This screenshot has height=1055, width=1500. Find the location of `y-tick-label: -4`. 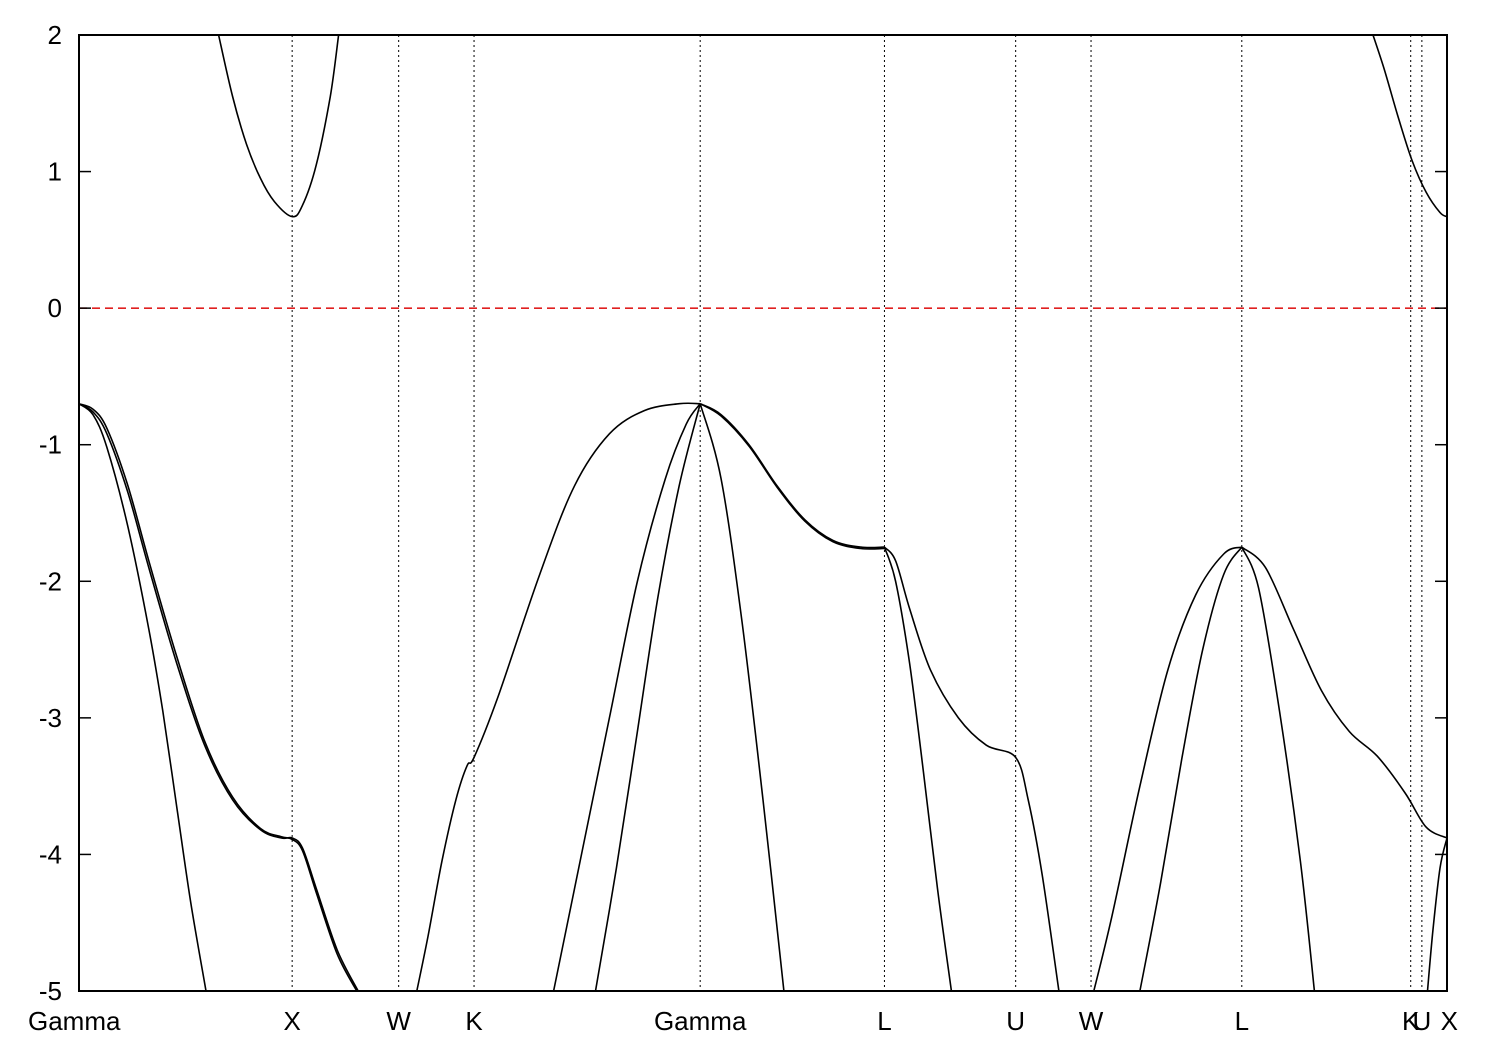

y-tick-label: -4 is located at coordinates (50, 854).